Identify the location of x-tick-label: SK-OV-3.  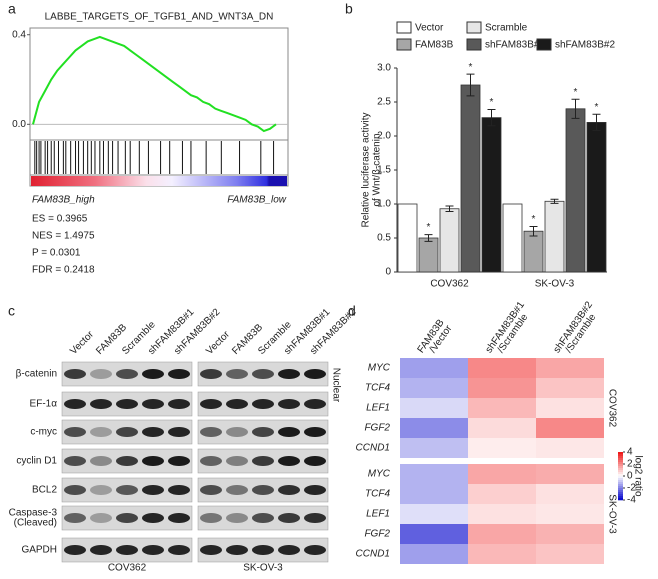
(555, 284).